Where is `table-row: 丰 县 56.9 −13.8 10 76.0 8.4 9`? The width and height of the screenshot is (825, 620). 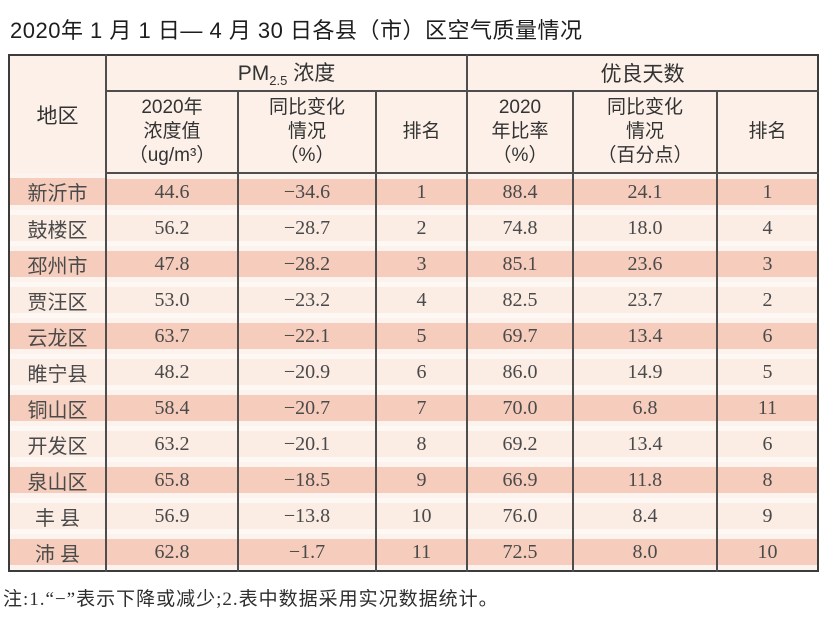 table-row: 丰 县 56.9 −13.8 10 76.0 8.4 9 is located at coordinates (414, 516).